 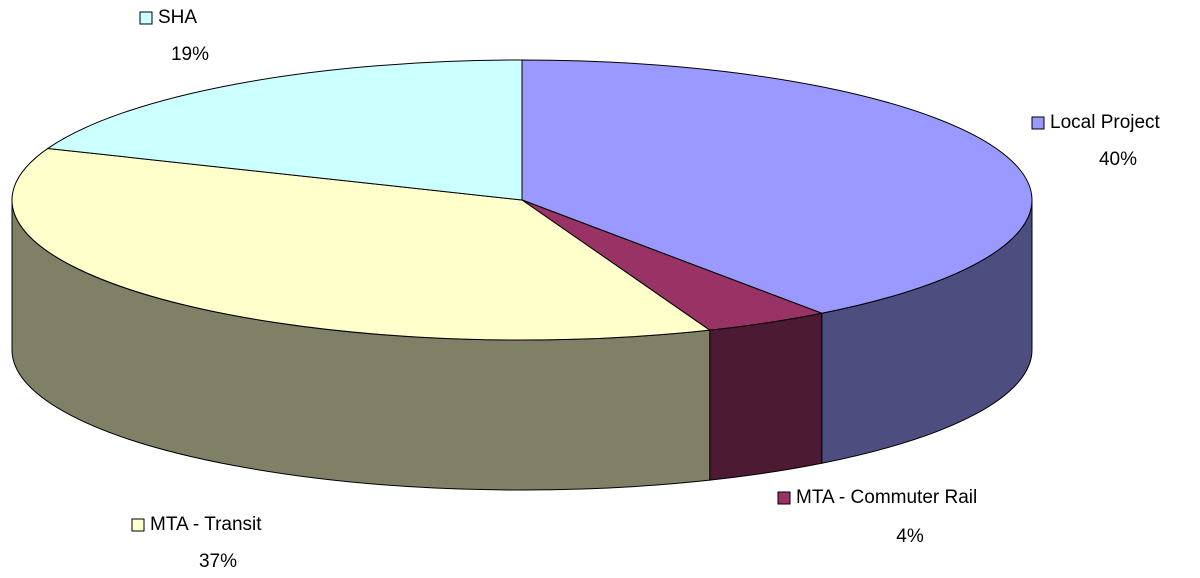 What do you see at coordinates (190, 54) in the screenshot?
I see `slice-value-label: 19%` at bounding box center [190, 54].